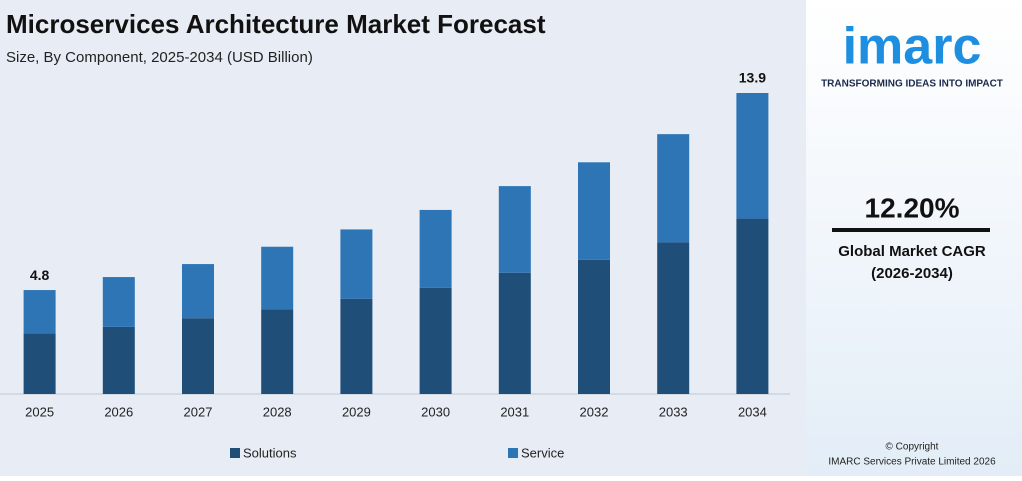  What do you see at coordinates (356, 411) in the screenshot?
I see `x-tick-label: 2029` at bounding box center [356, 411].